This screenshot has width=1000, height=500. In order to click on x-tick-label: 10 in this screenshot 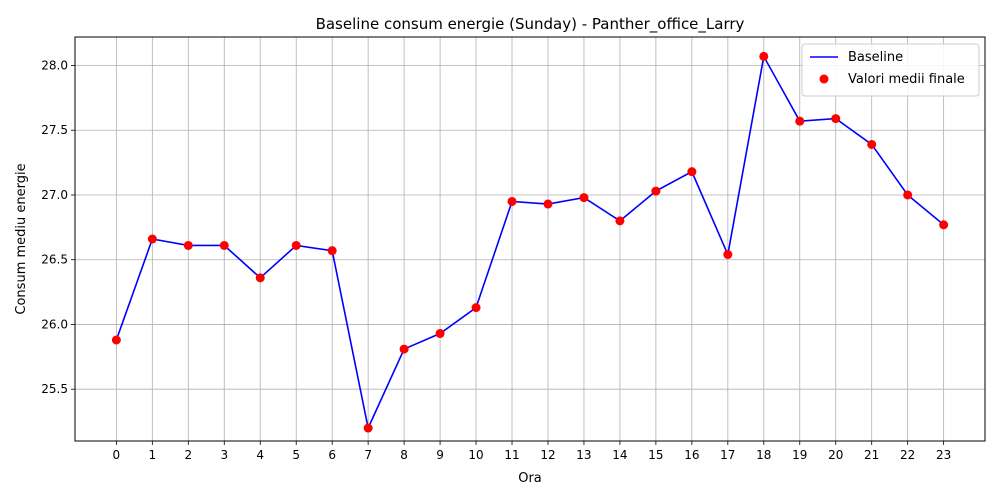, I will do `click(475, 455)`.